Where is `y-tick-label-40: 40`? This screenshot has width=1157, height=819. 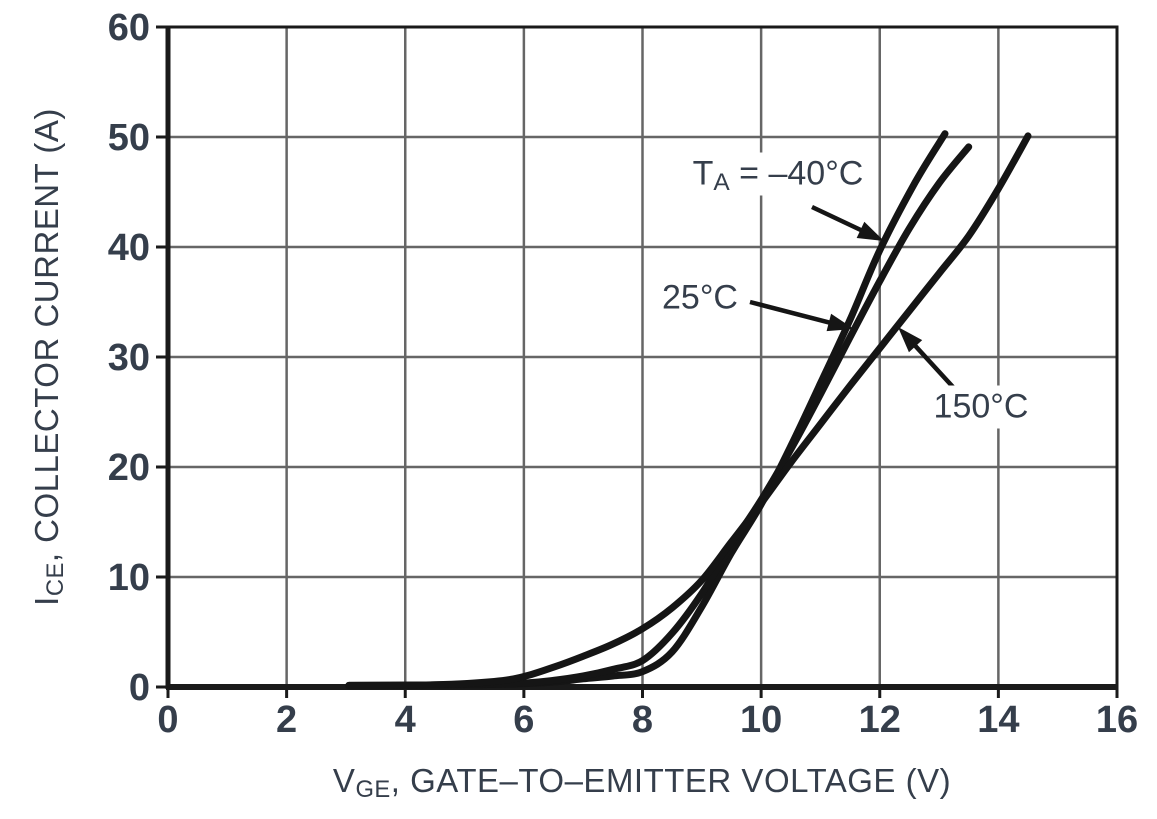 y-tick-label-40: 40 is located at coordinates (129, 248).